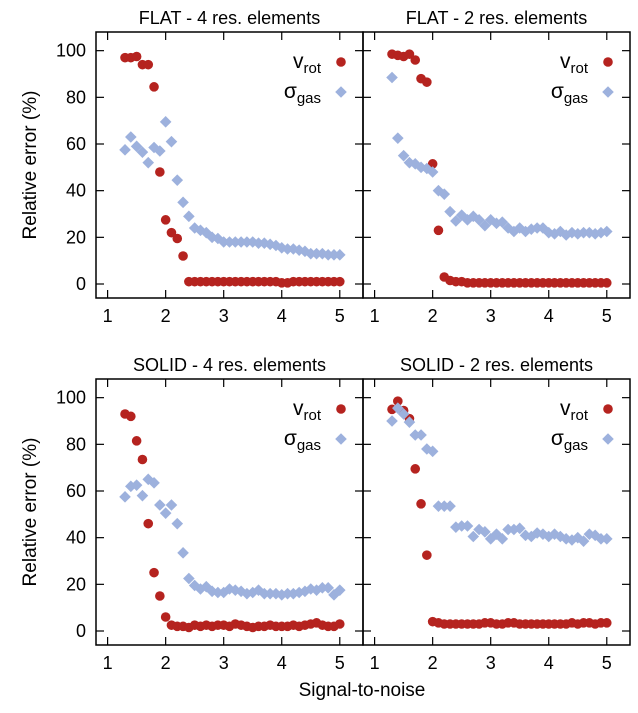 This screenshot has width=638, height=713. Describe the element at coordinates (30, 512) in the screenshot. I see `y-axis-label-bottom: Relative error (%)` at that location.